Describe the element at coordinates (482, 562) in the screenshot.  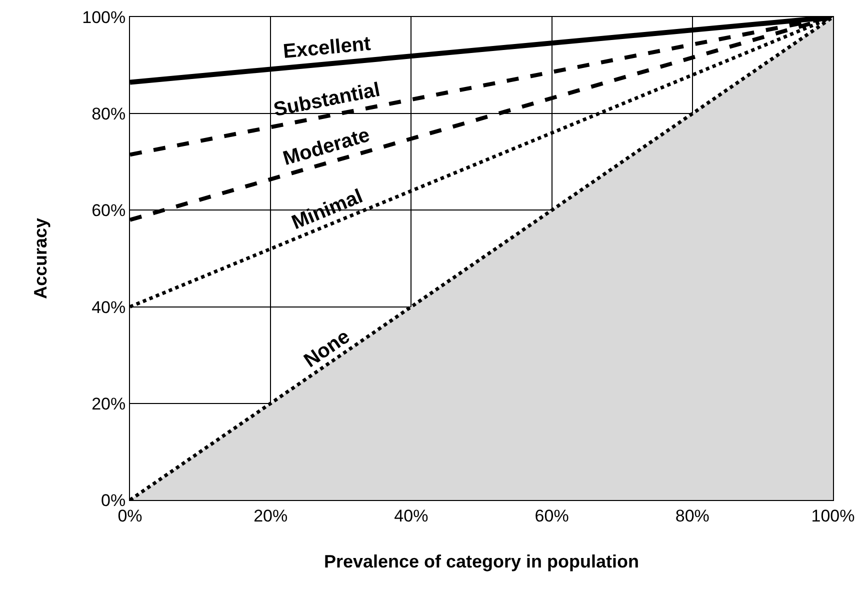
I see `x-axis-title: Prevalence of category in population` at that location.